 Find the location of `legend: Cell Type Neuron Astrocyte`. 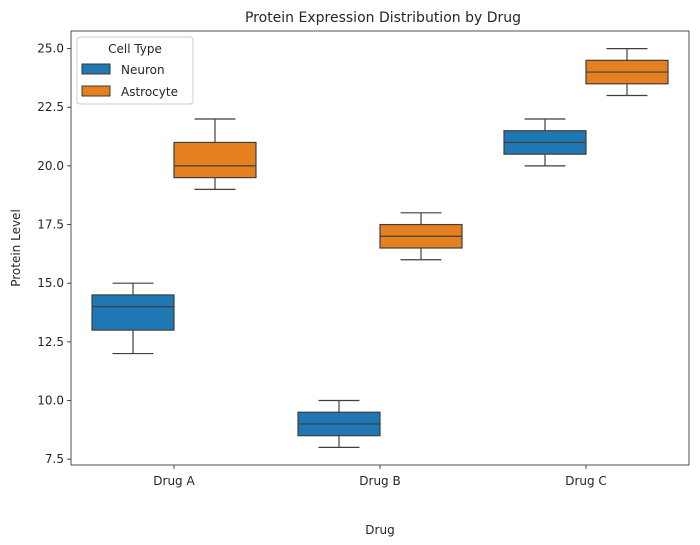

legend: Cell Type Neuron Astrocyte is located at coordinates (135, 70).